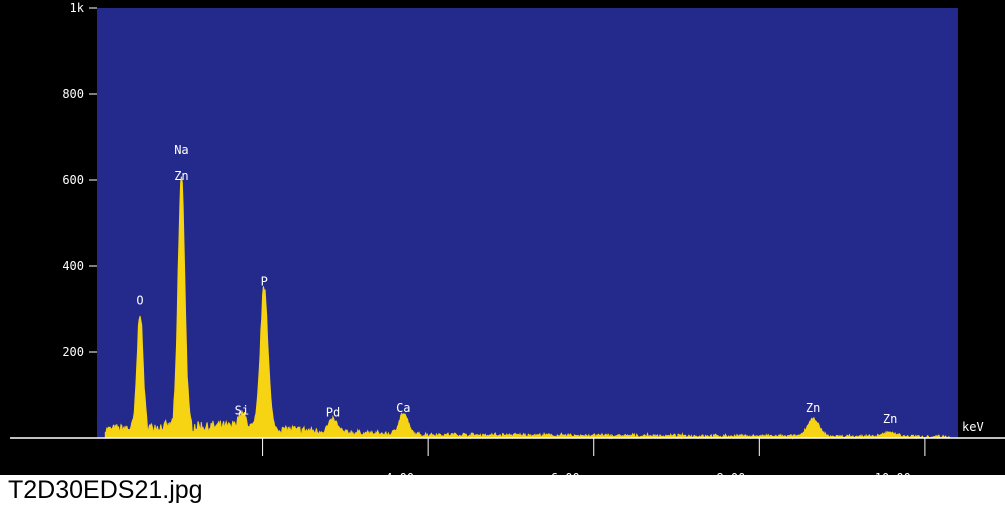 The width and height of the screenshot is (1005, 506). What do you see at coordinates (565, 478) in the screenshot?
I see `x-tick-label: 6.00` at bounding box center [565, 478].